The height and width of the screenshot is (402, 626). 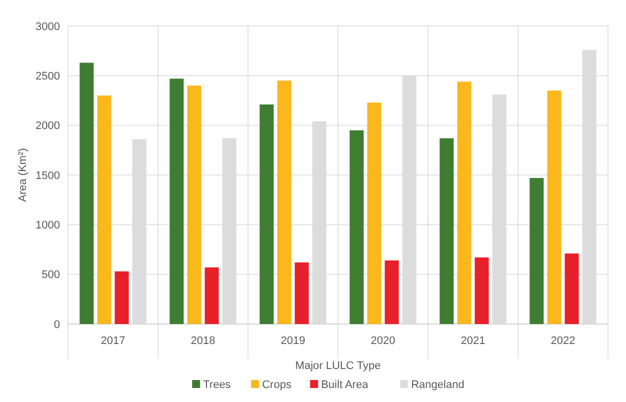 I want to click on x-tick-label: 2020, so click(x=383, y=341).